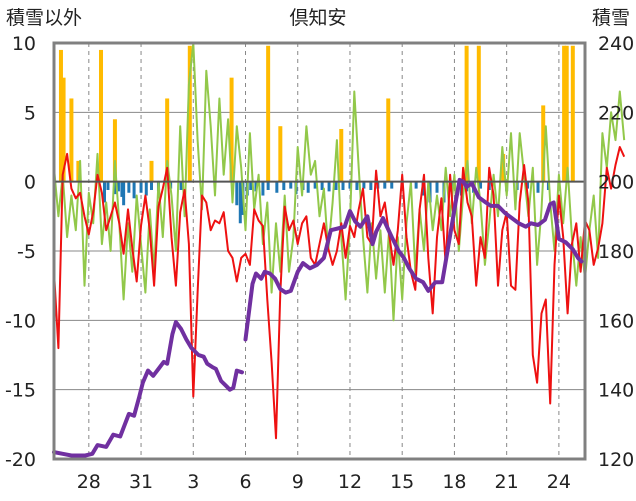 Image resolution: width=636 pixels, height=501 pixels. What do you see at coordinates (20, 391) in the screenshot?
I see `left-y-tick-label: -15` at bounding box center [20, 391].